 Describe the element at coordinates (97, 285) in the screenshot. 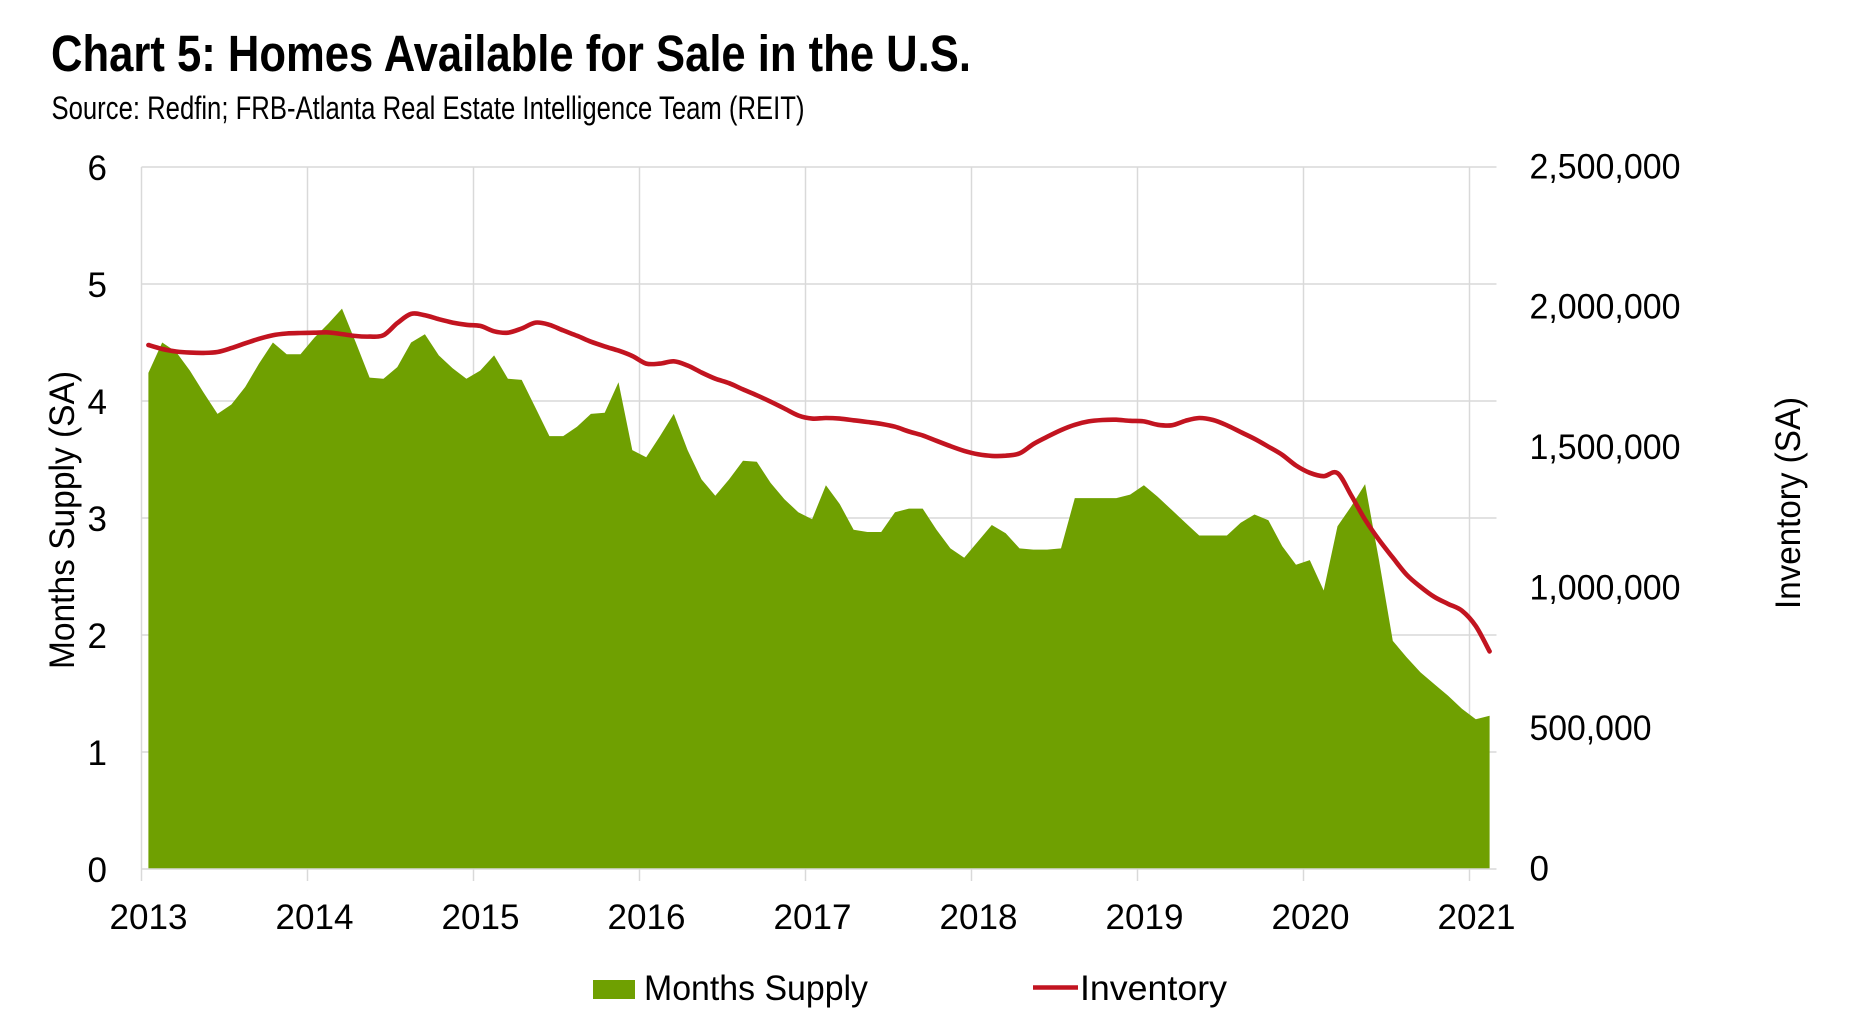

I see `svg-text: 5` at that location.